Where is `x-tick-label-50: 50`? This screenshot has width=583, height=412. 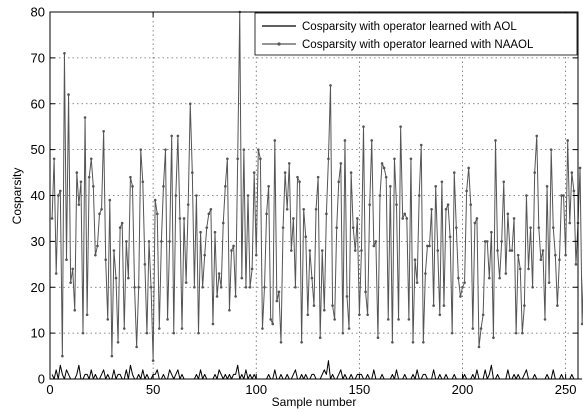 x-tick-label-50: 50 is located at coordinates (153, 389).